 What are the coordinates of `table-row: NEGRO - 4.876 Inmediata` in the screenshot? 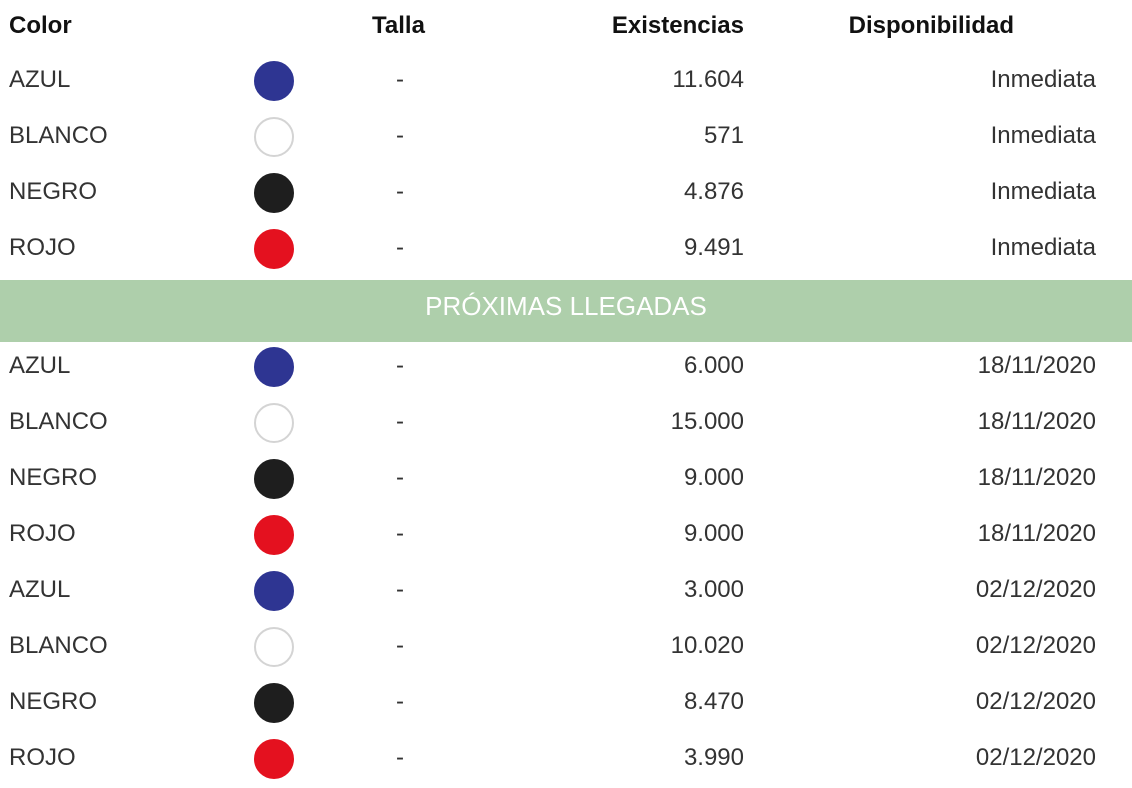 It's located at (566, 192).